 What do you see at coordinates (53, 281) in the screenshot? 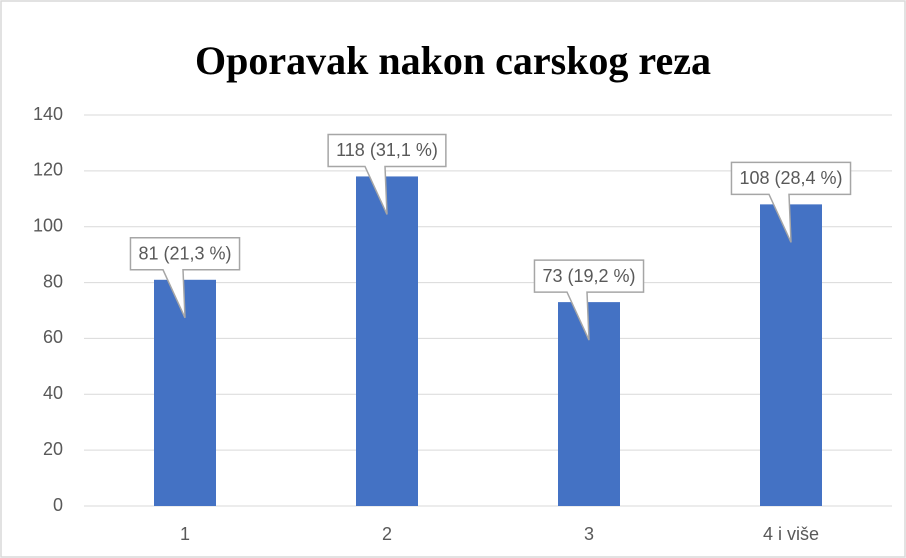
I see `y-tick-label: 80` at bounding box center [53, 281].